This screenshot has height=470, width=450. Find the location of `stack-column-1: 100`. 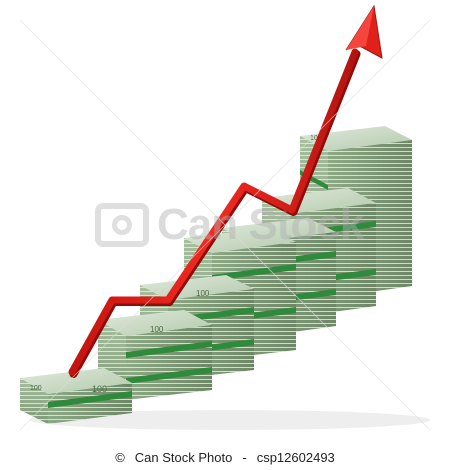

stack-column-1: 100 is located at coordinates (155, 355).